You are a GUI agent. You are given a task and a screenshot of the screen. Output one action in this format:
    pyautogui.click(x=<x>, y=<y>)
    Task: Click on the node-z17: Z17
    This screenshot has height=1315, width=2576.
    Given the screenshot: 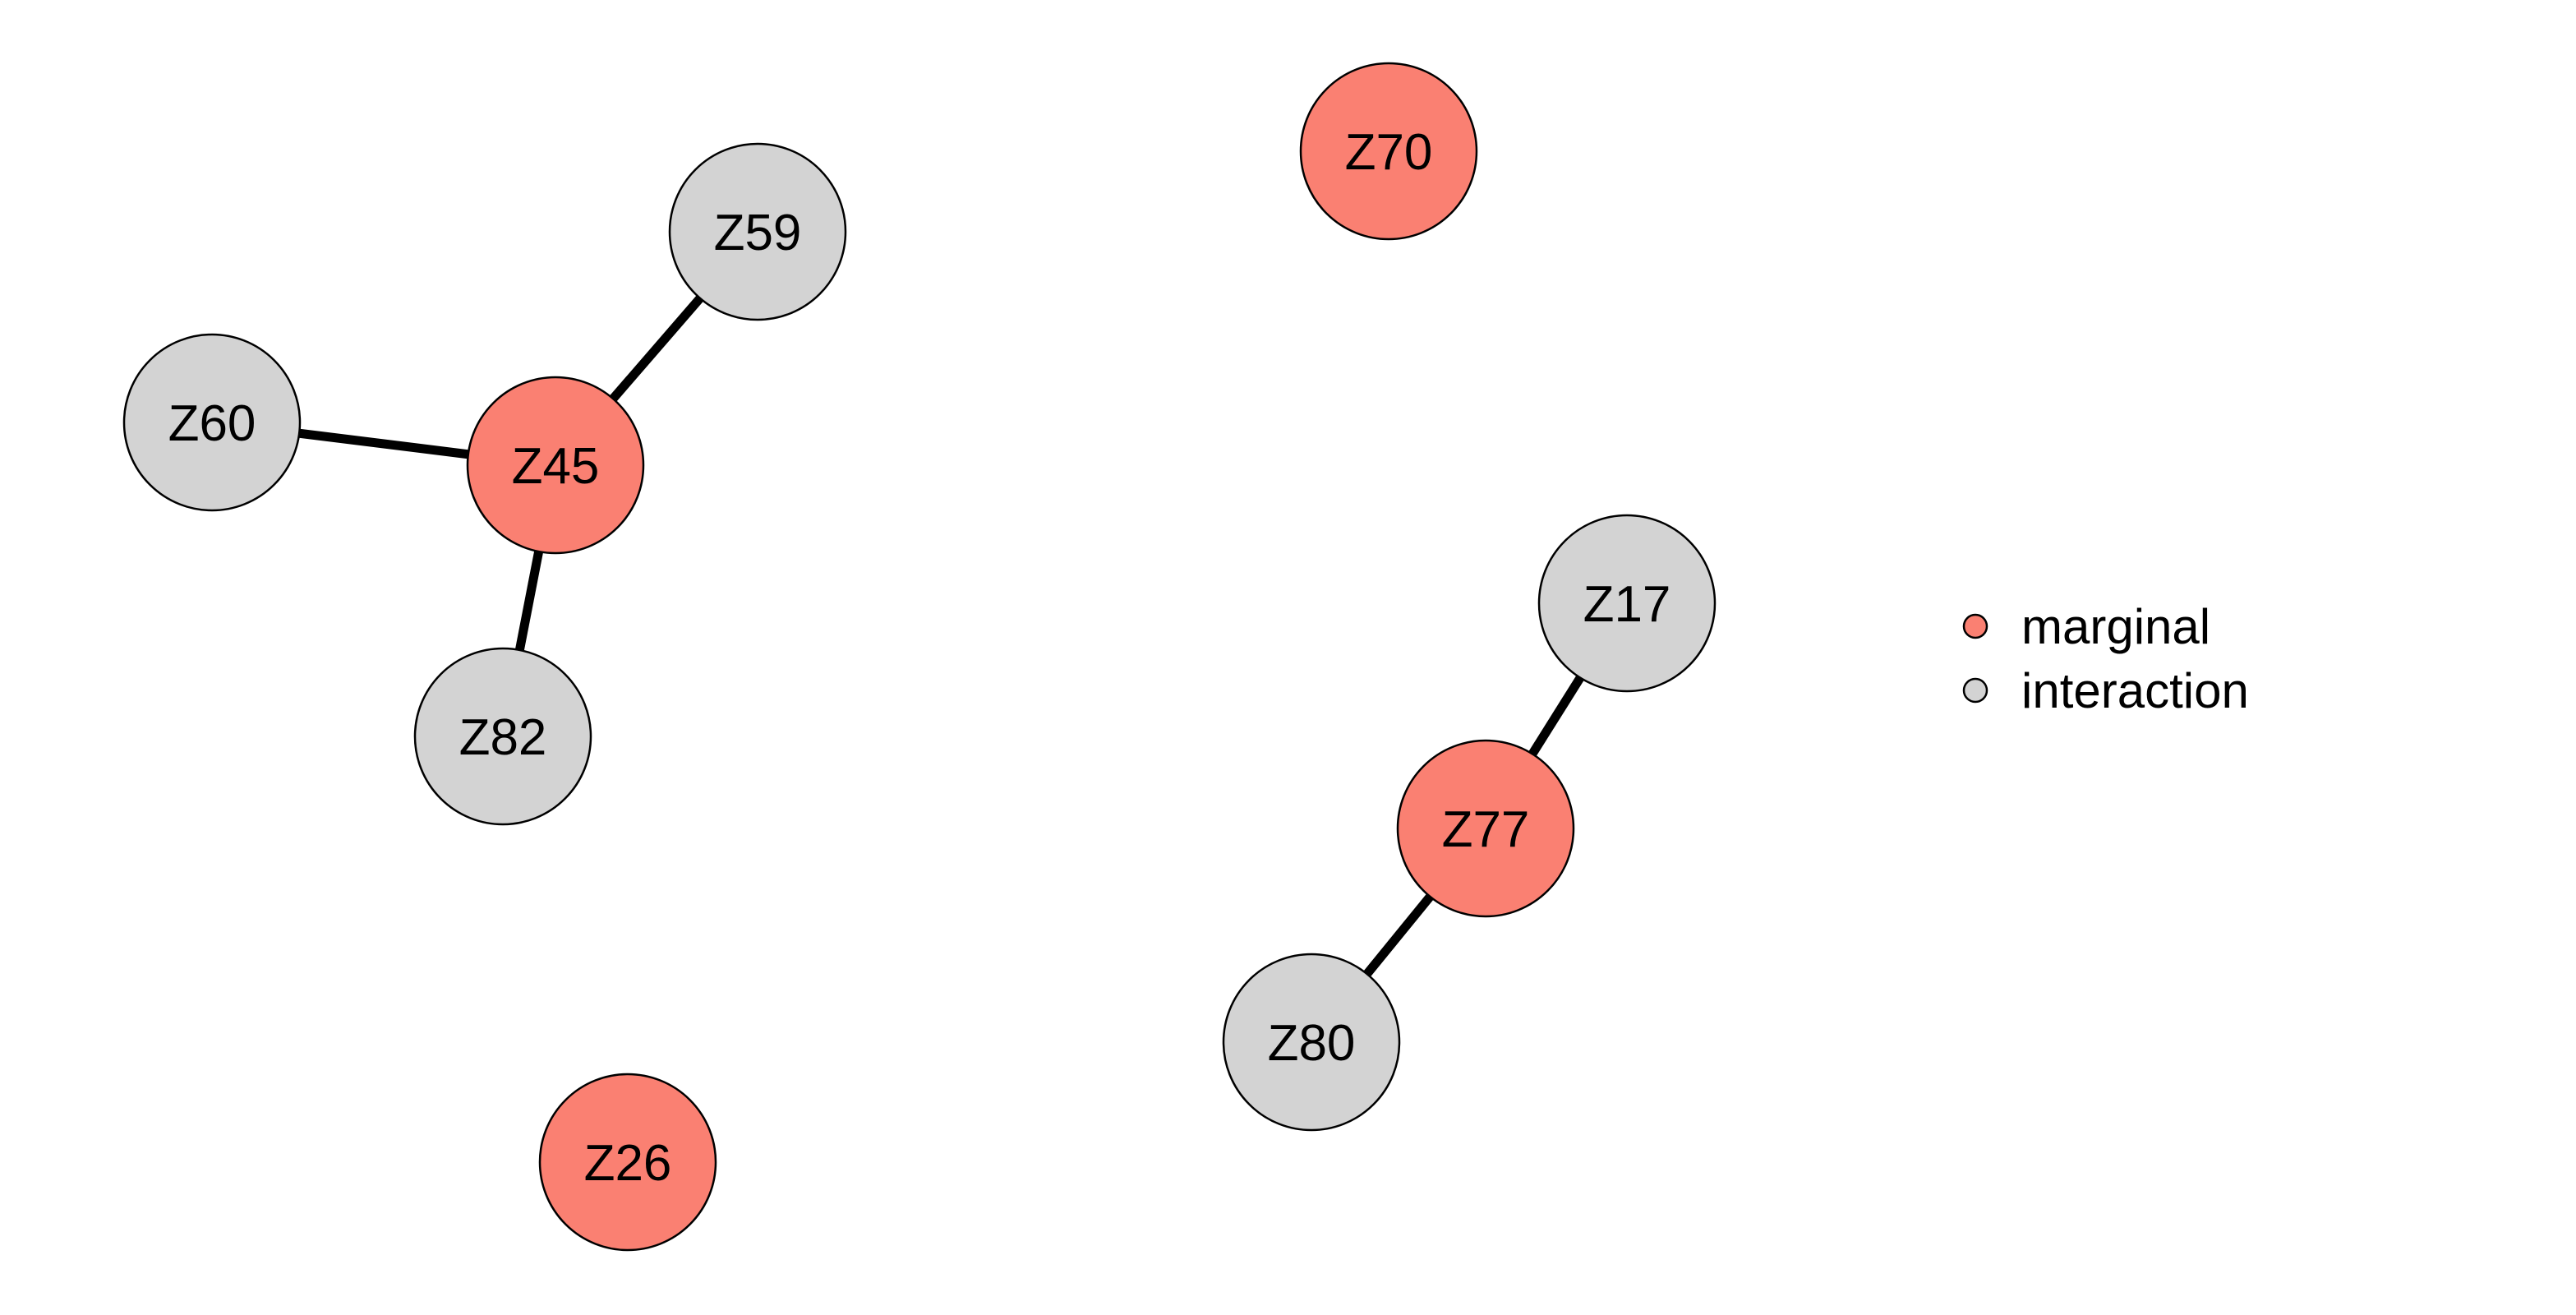 What is the action you would take?
    pyautogui.click(x=1627, y=603)
    